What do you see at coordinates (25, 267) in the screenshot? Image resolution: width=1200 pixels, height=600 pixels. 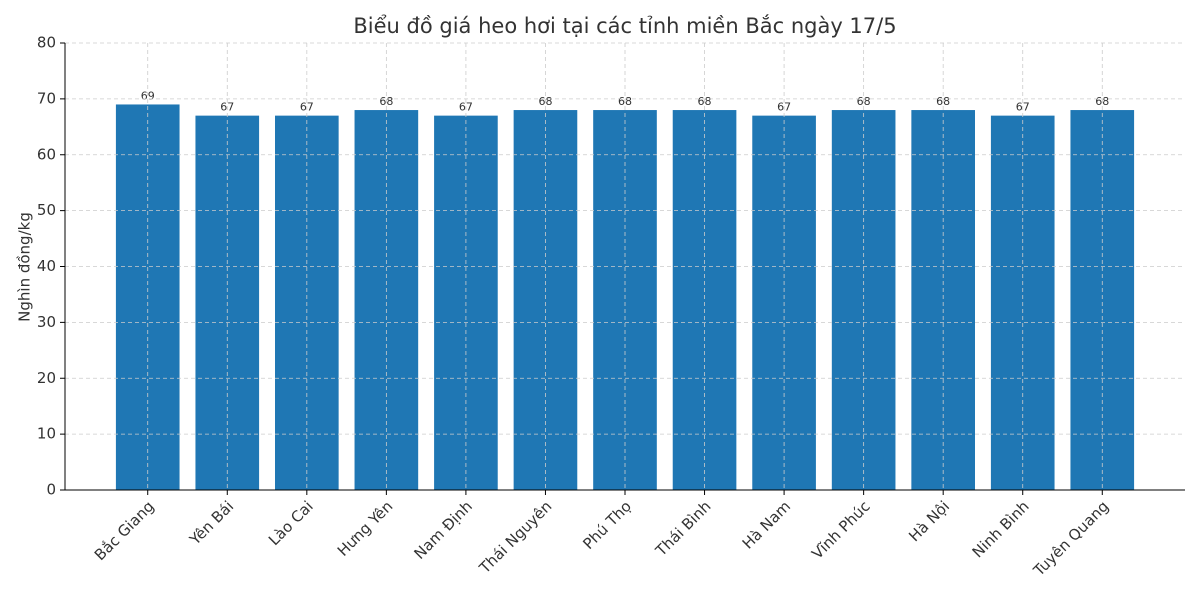 I see `y-axis-label: Nghìn đồng/kg` at bounding box center [25, 267].